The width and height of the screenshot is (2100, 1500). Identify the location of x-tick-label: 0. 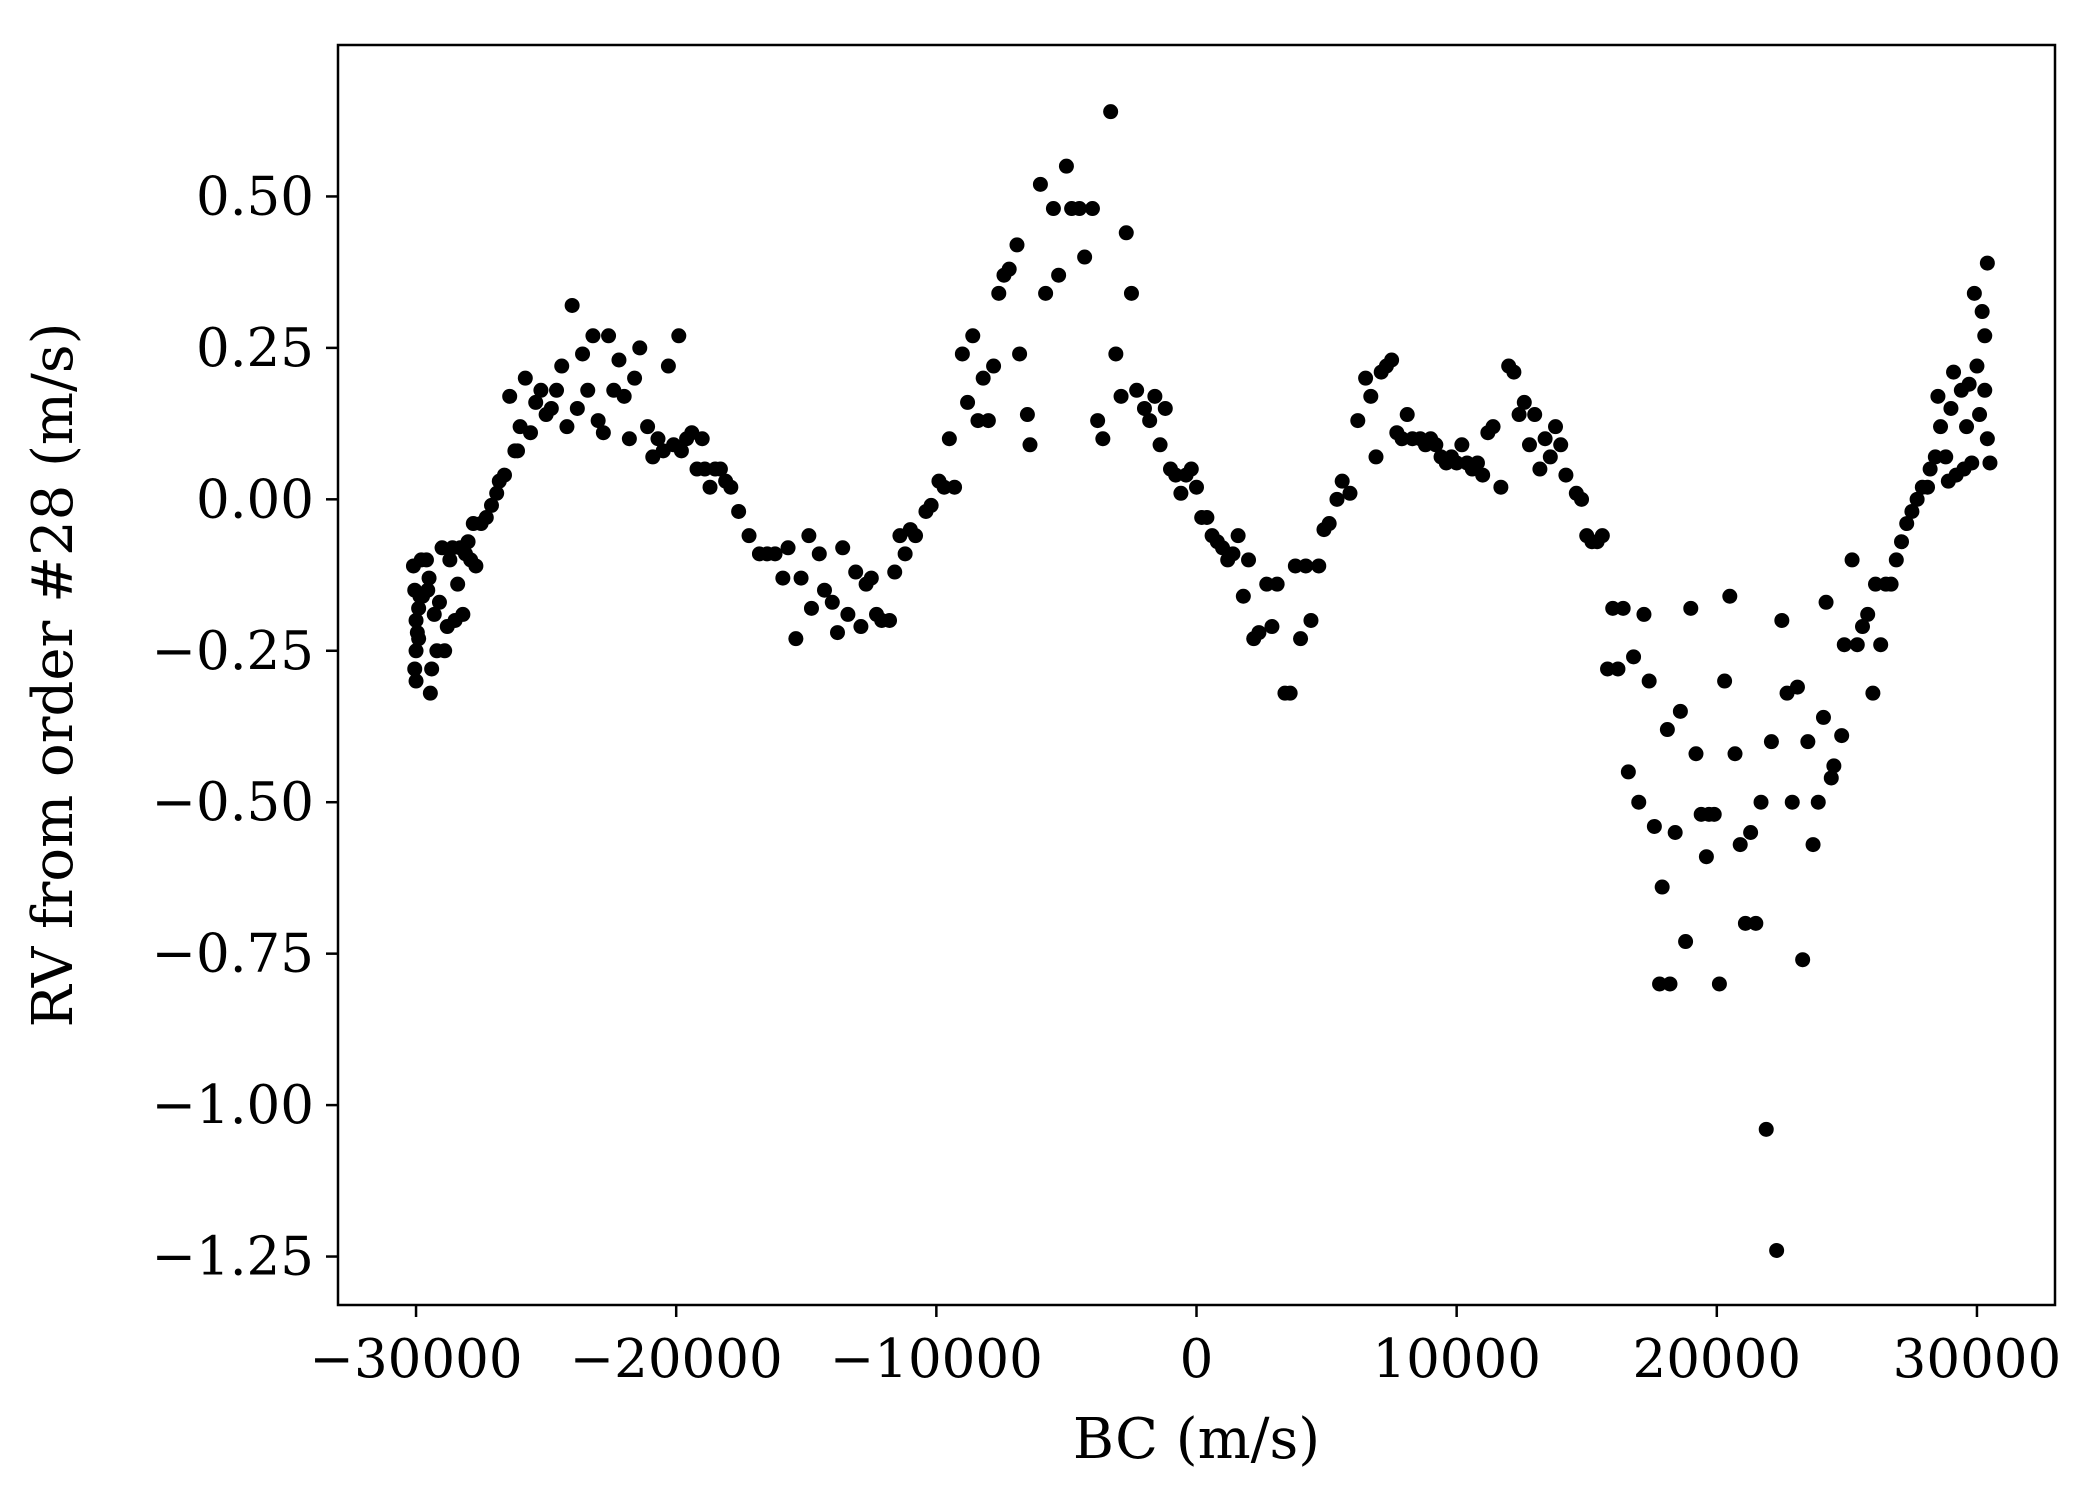
(1197, 1359).